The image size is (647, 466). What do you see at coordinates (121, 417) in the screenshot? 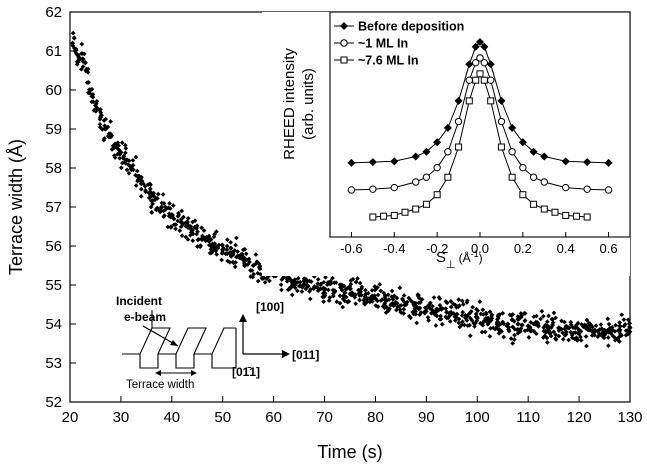
I see `x-tick-label: 30` at bounding box center [121, 417].